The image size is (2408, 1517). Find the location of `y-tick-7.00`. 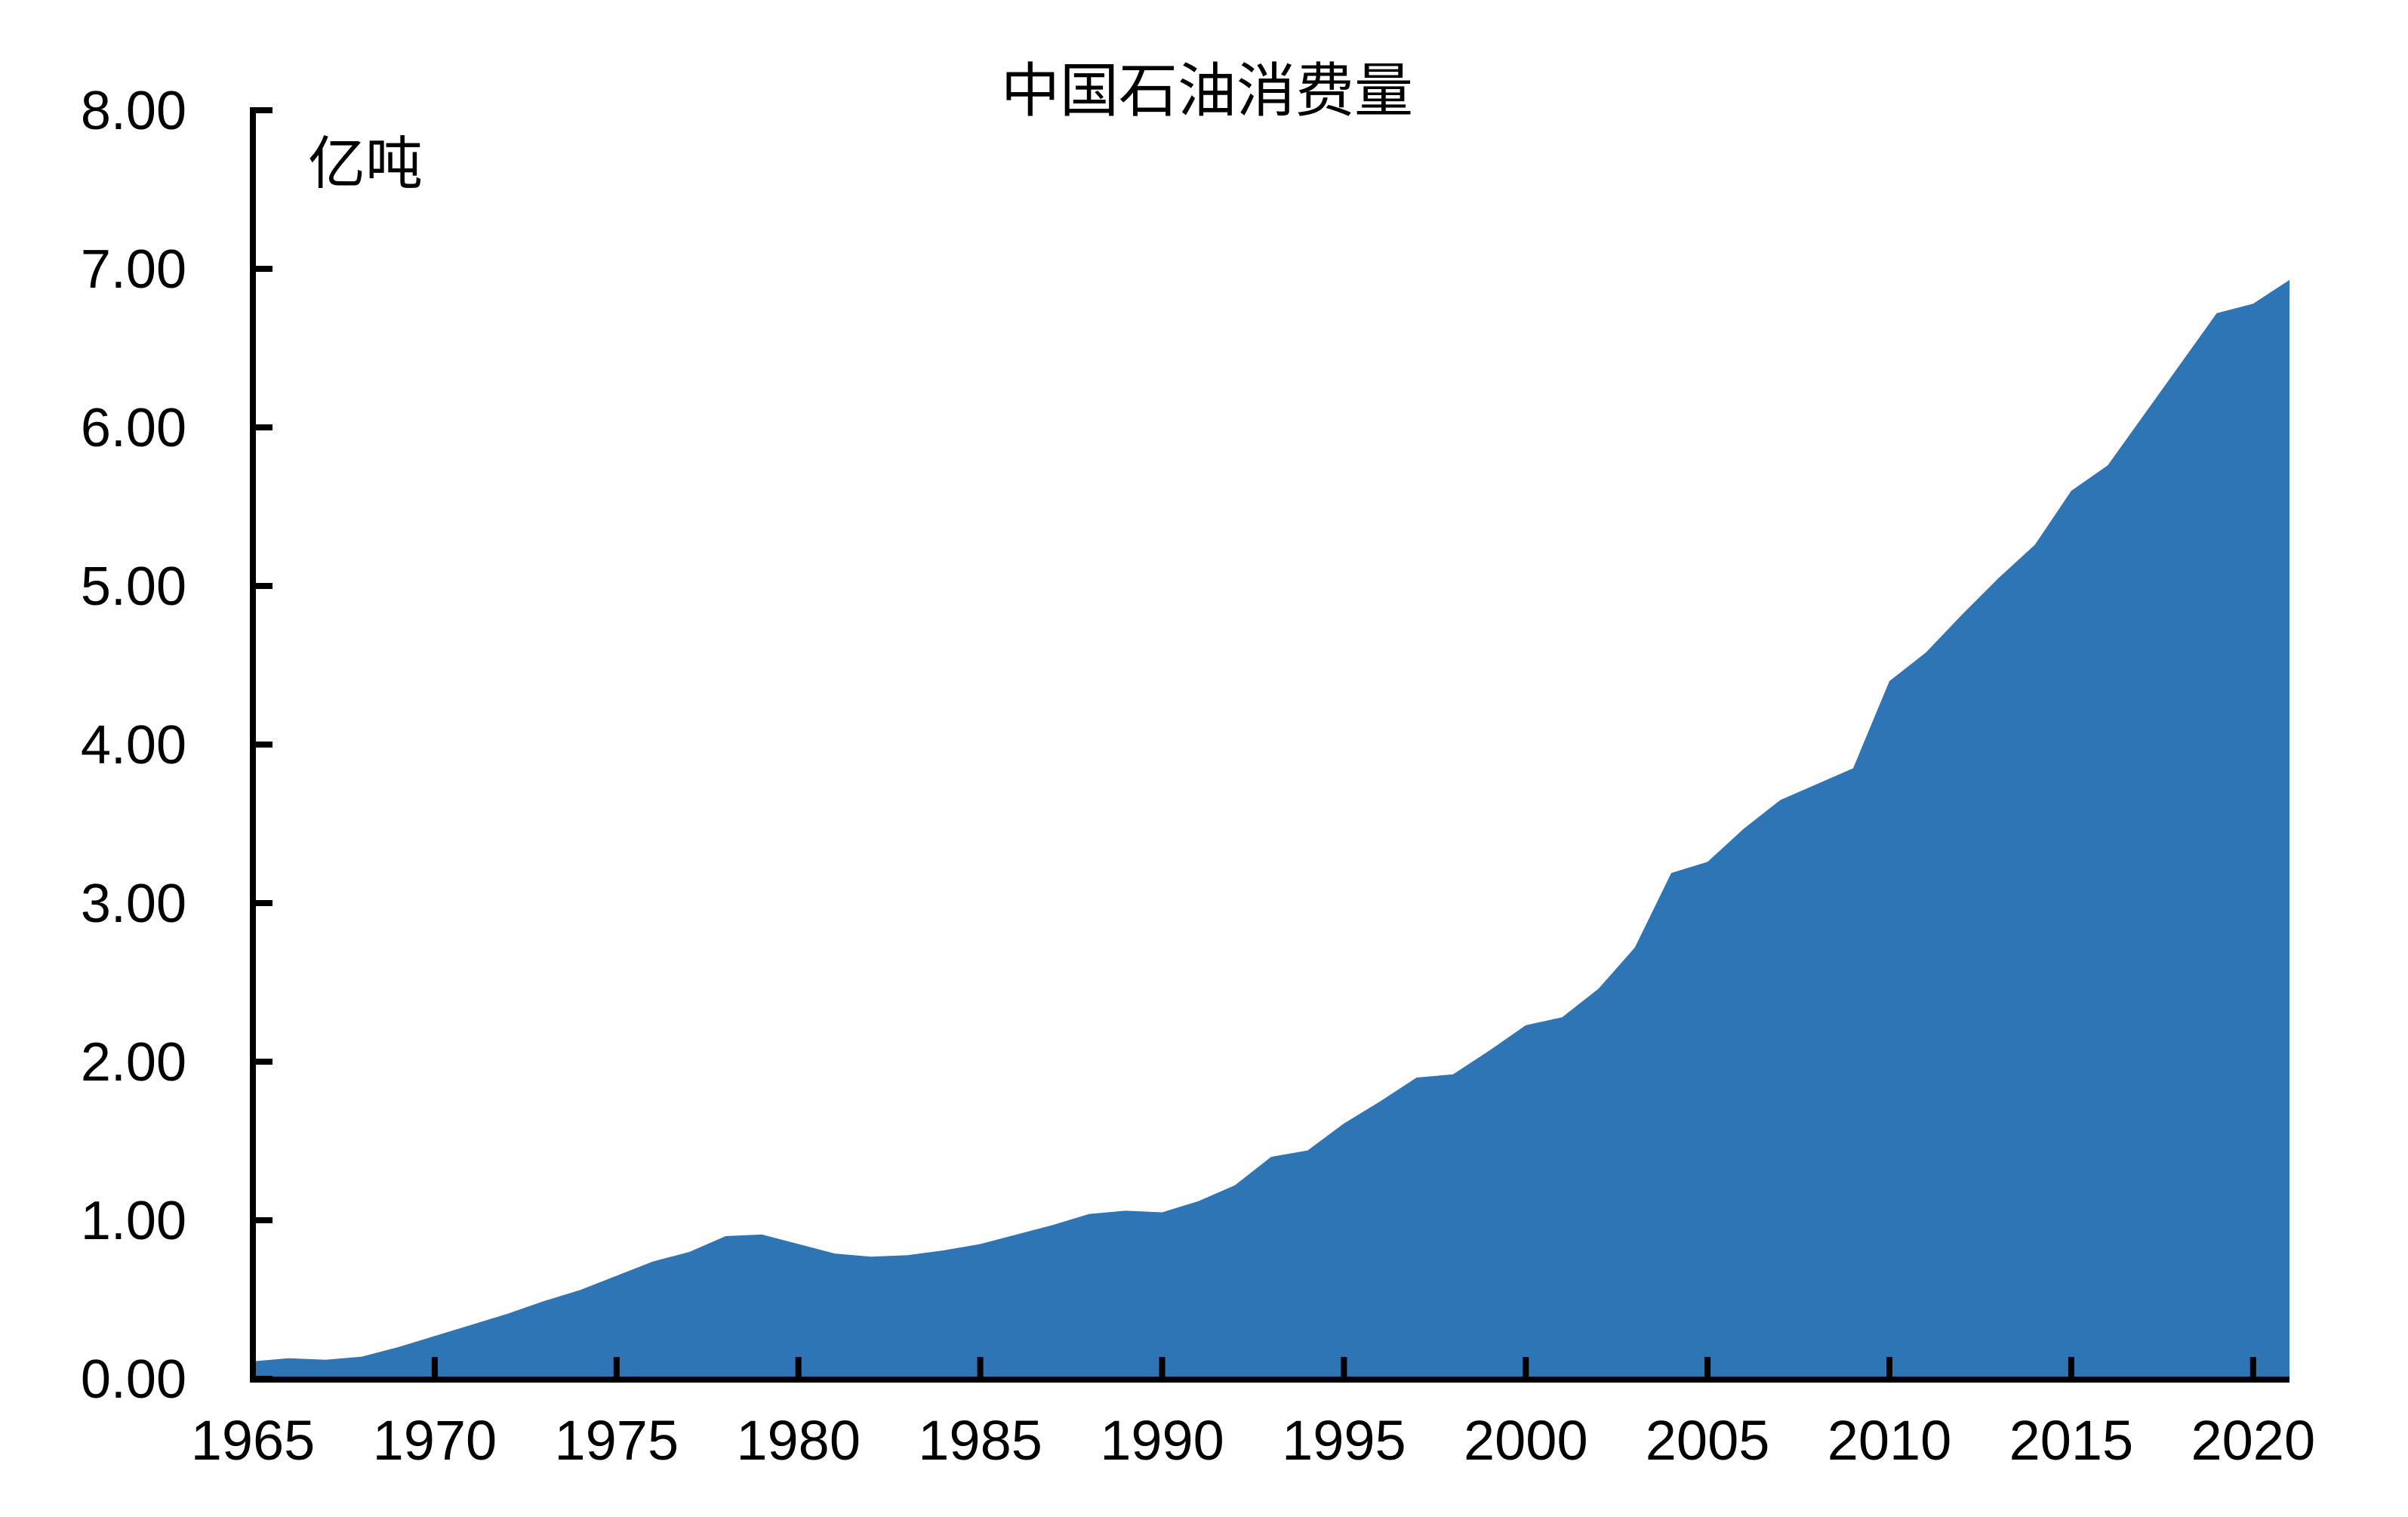

y-tick-7.00 is located at coordinates (261, 269).